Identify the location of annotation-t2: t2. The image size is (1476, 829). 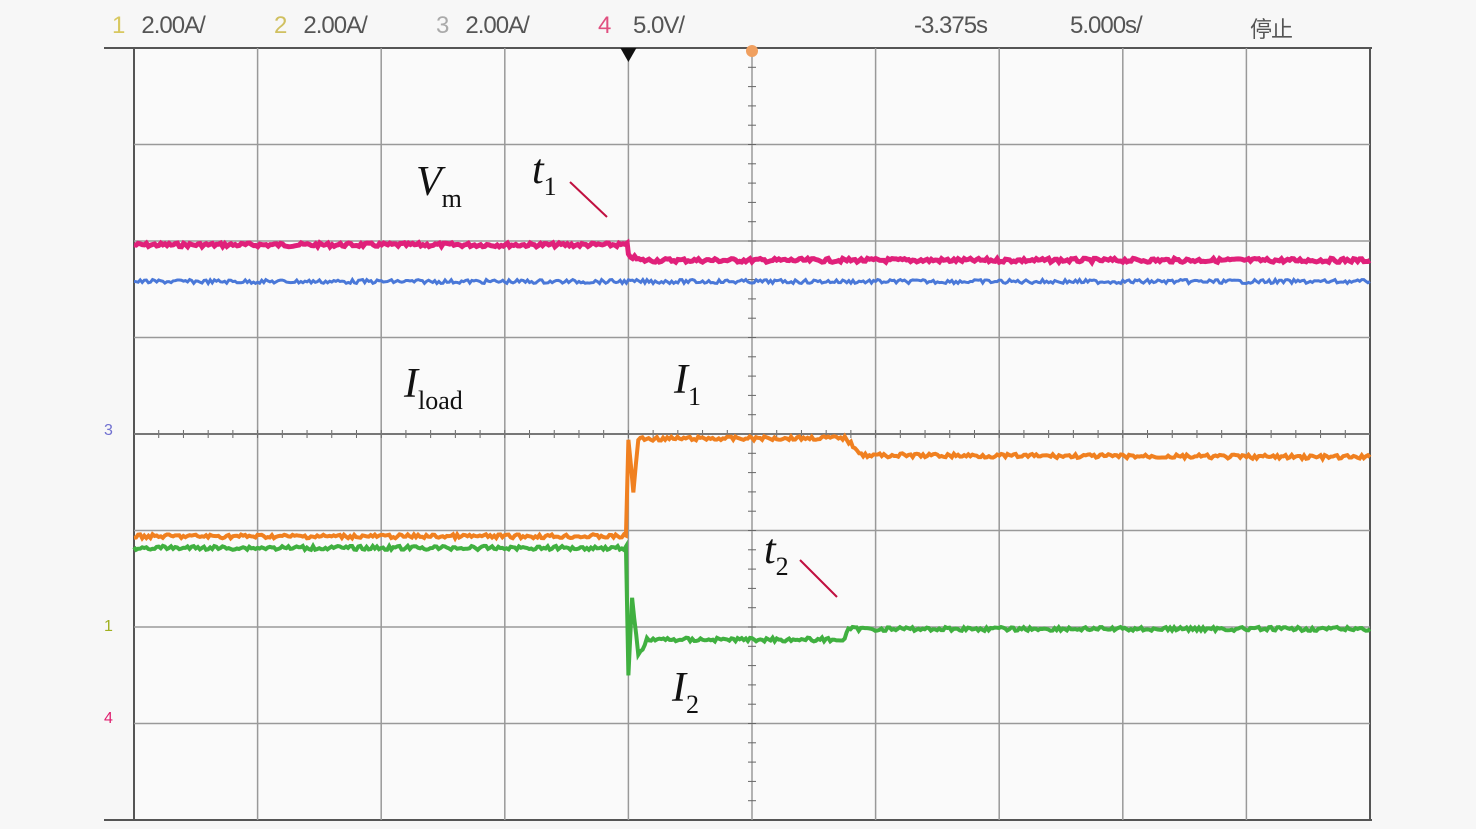
(776, 554).